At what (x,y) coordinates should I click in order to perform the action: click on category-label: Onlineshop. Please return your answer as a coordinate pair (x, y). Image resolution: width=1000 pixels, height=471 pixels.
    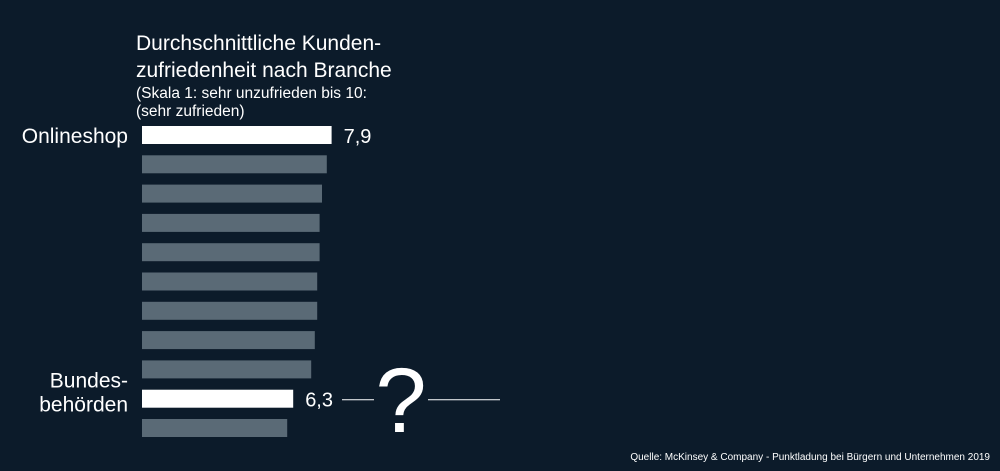
    Looking at the image, I should click on (75, 136).